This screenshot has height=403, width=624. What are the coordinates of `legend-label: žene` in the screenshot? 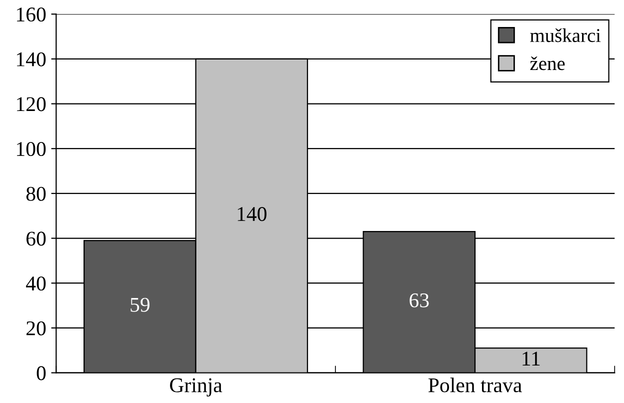 It's located at (547, 63).